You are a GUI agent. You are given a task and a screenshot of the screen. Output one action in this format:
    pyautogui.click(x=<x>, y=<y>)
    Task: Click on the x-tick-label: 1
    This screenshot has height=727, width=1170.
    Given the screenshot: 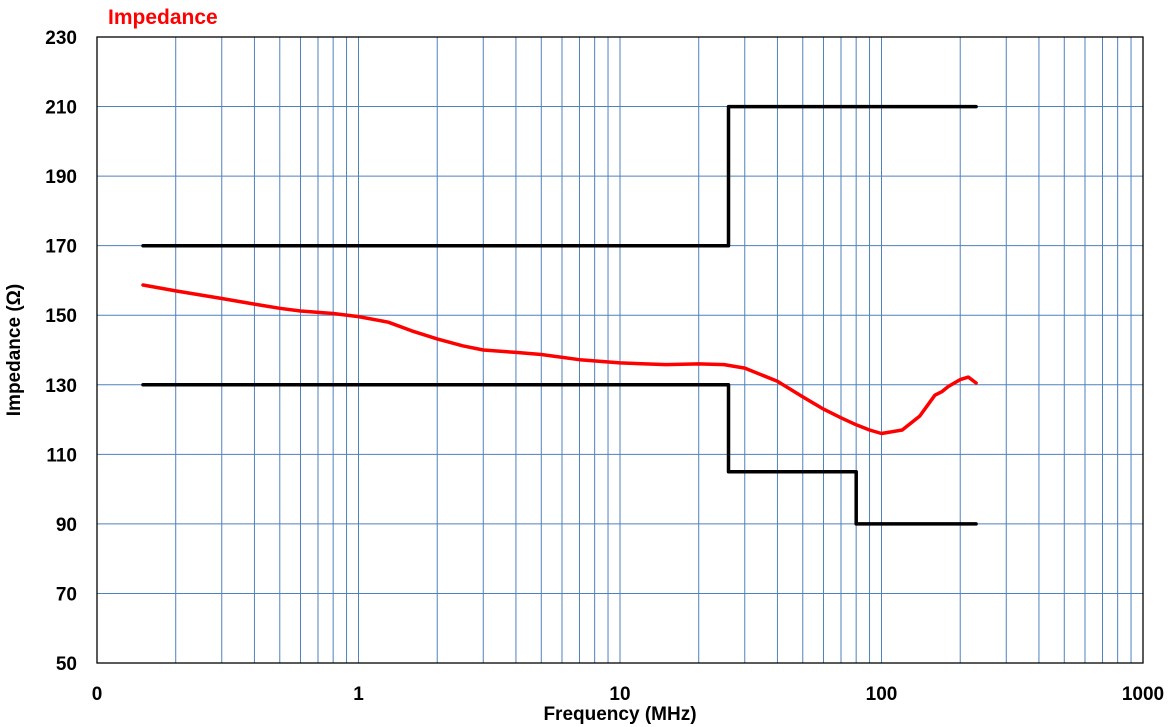 What is the action you would take?
    pyautogui.click(x=358, y=694)
    